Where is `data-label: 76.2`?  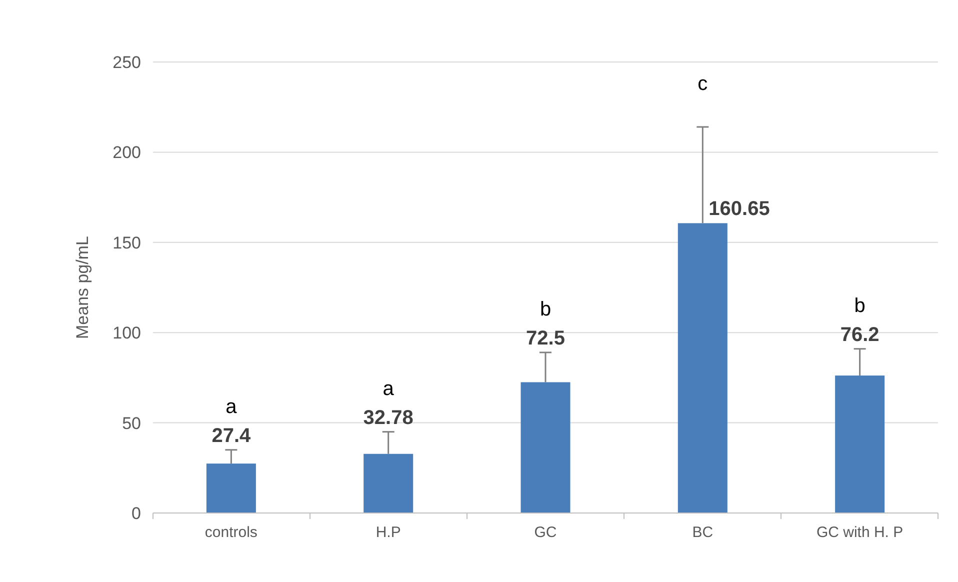
data-label: 76.2 is located at coordinates (860, 335).